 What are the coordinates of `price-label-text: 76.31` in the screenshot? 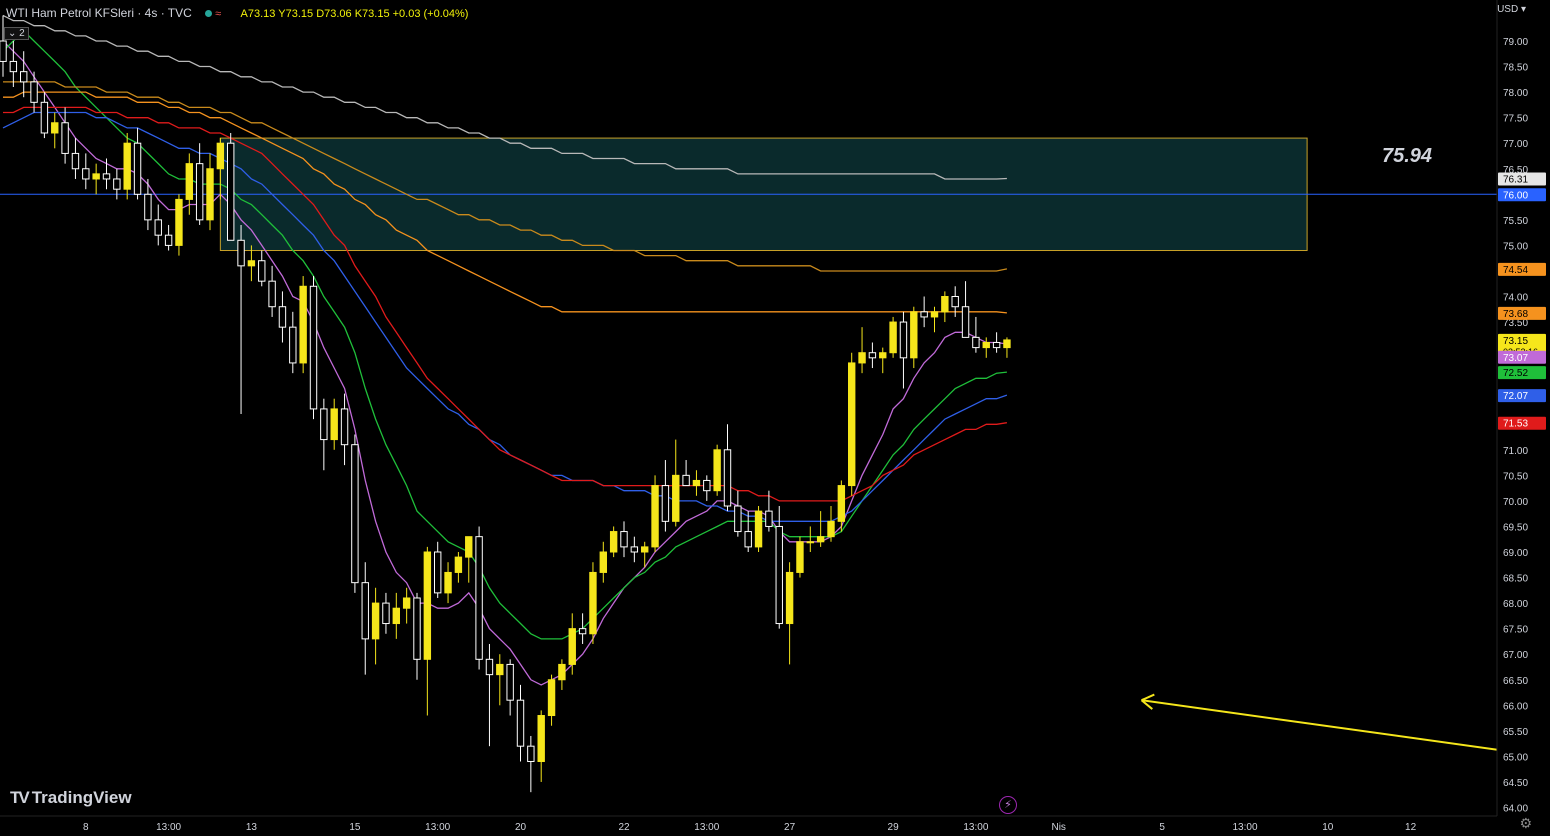 It's located at (1515, 179).